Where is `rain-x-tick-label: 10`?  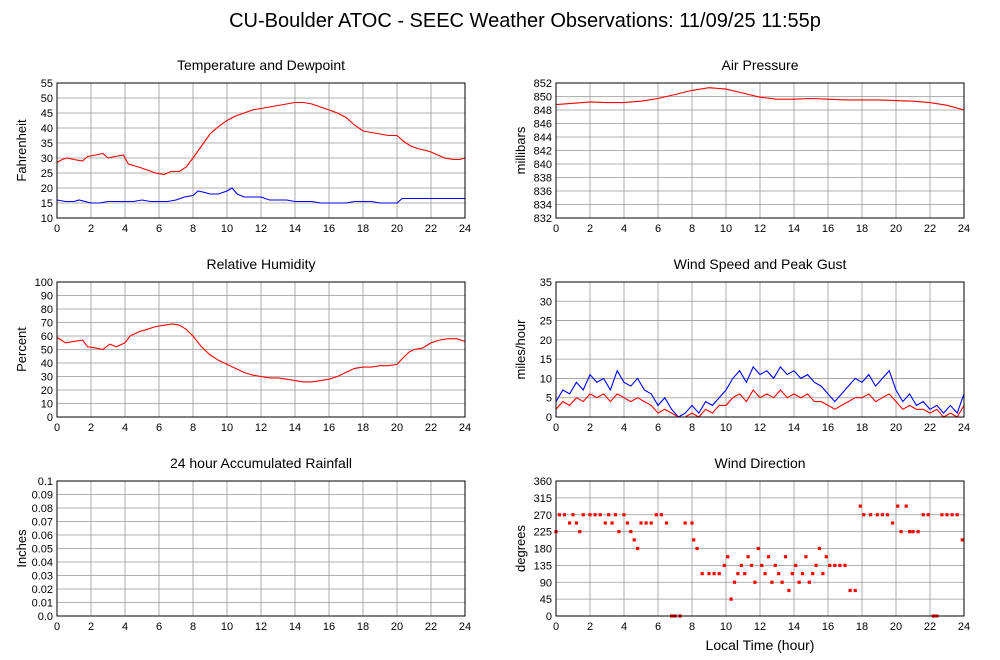 rain-x-tick-label: 10 is located at coordinates (227, 627).